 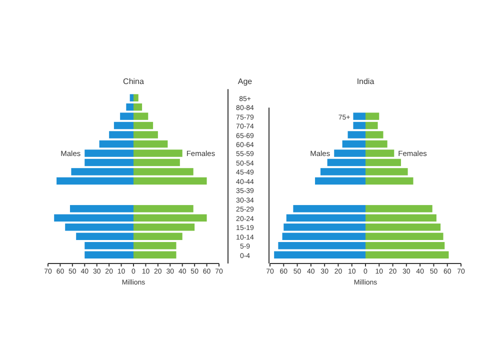 I want to click on chart-title: India, so click(x=365, y=81).